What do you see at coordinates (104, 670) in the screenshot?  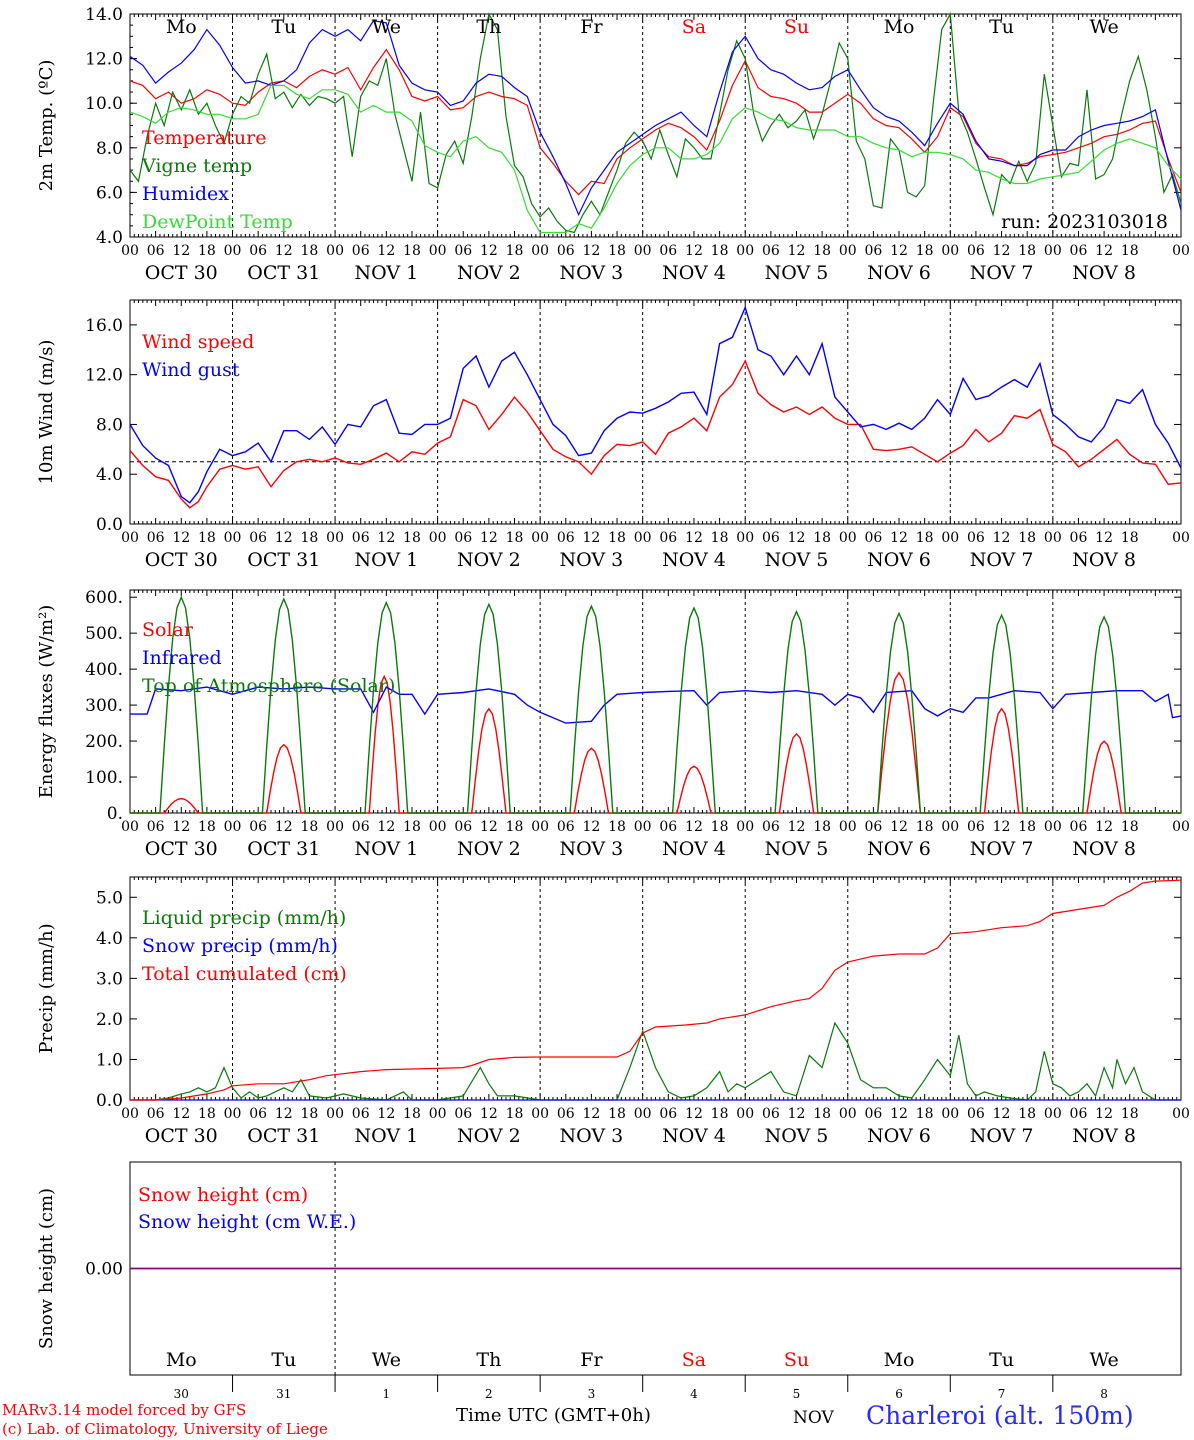 I see `y-tick-label: 400.` at bounding box center [104, 670].